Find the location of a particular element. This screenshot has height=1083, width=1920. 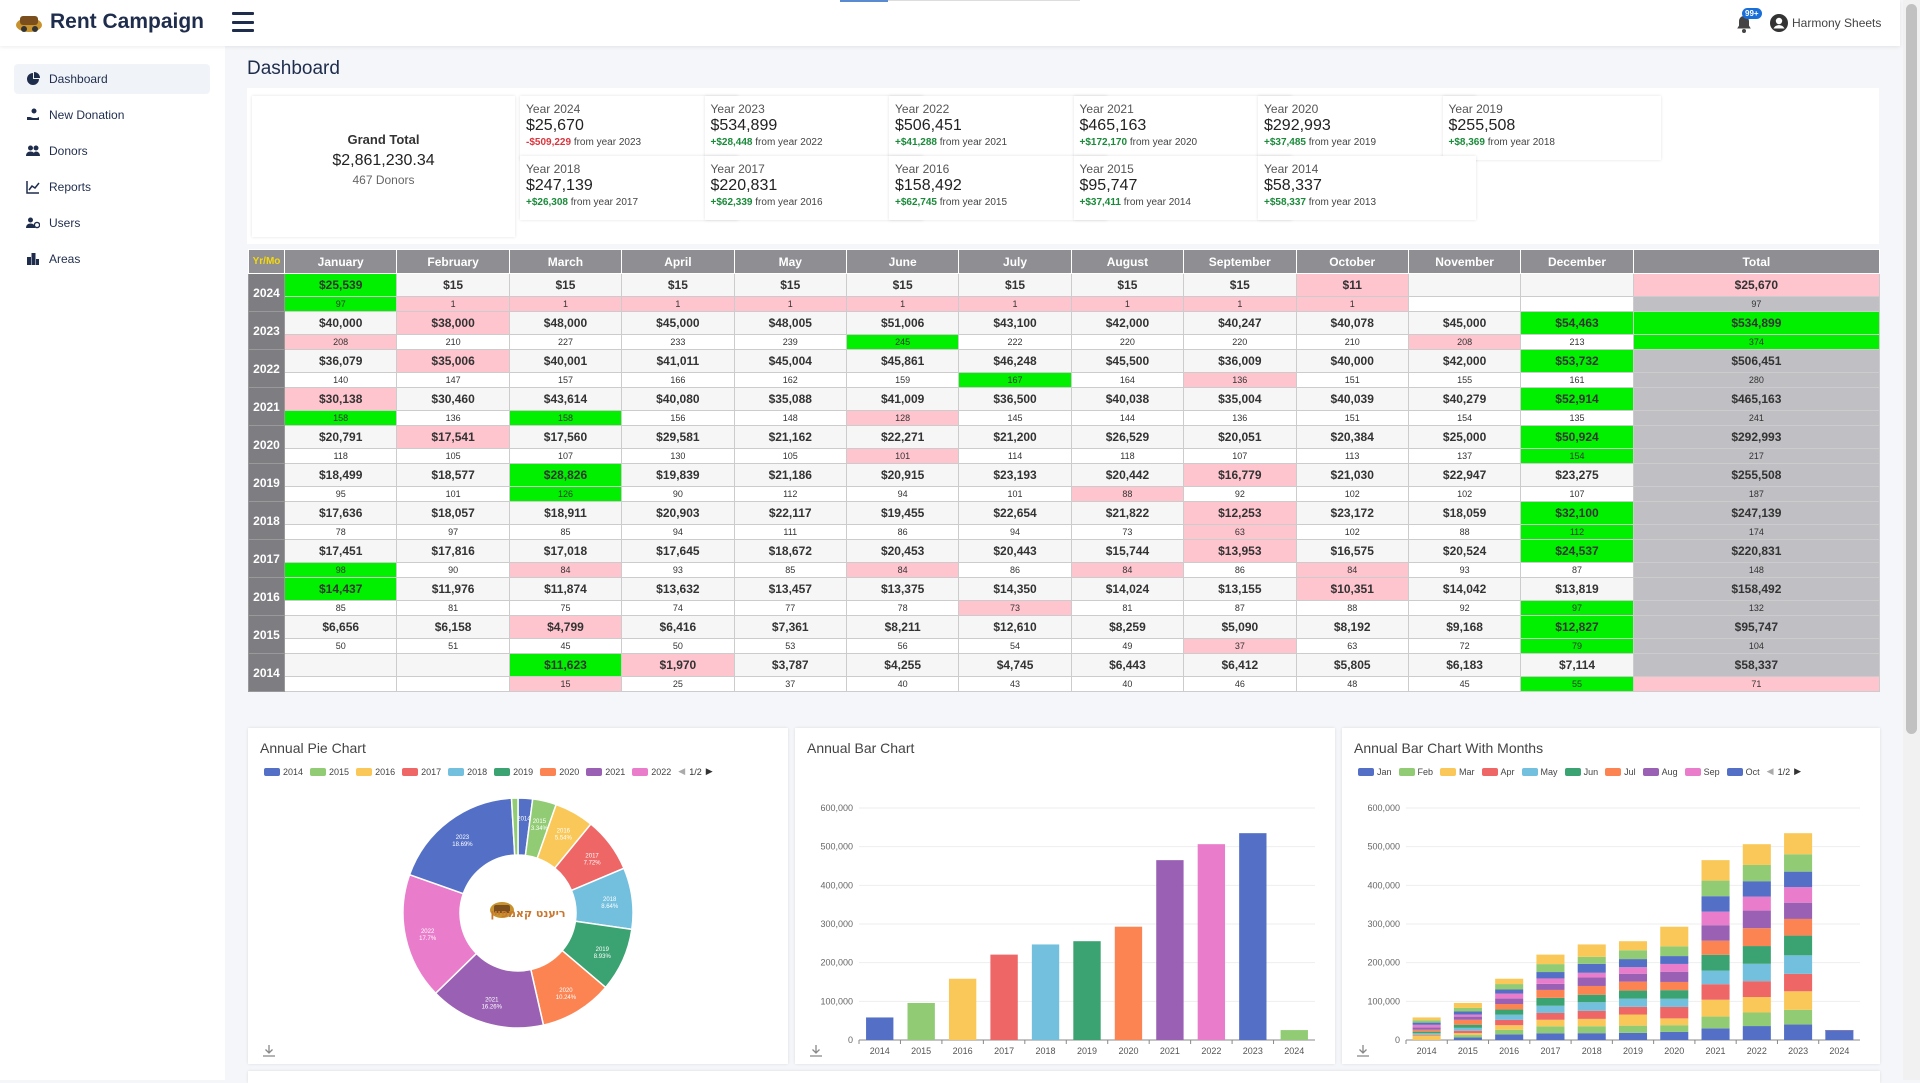

amount-cell: $15 is located at coordinates (1127, 285).